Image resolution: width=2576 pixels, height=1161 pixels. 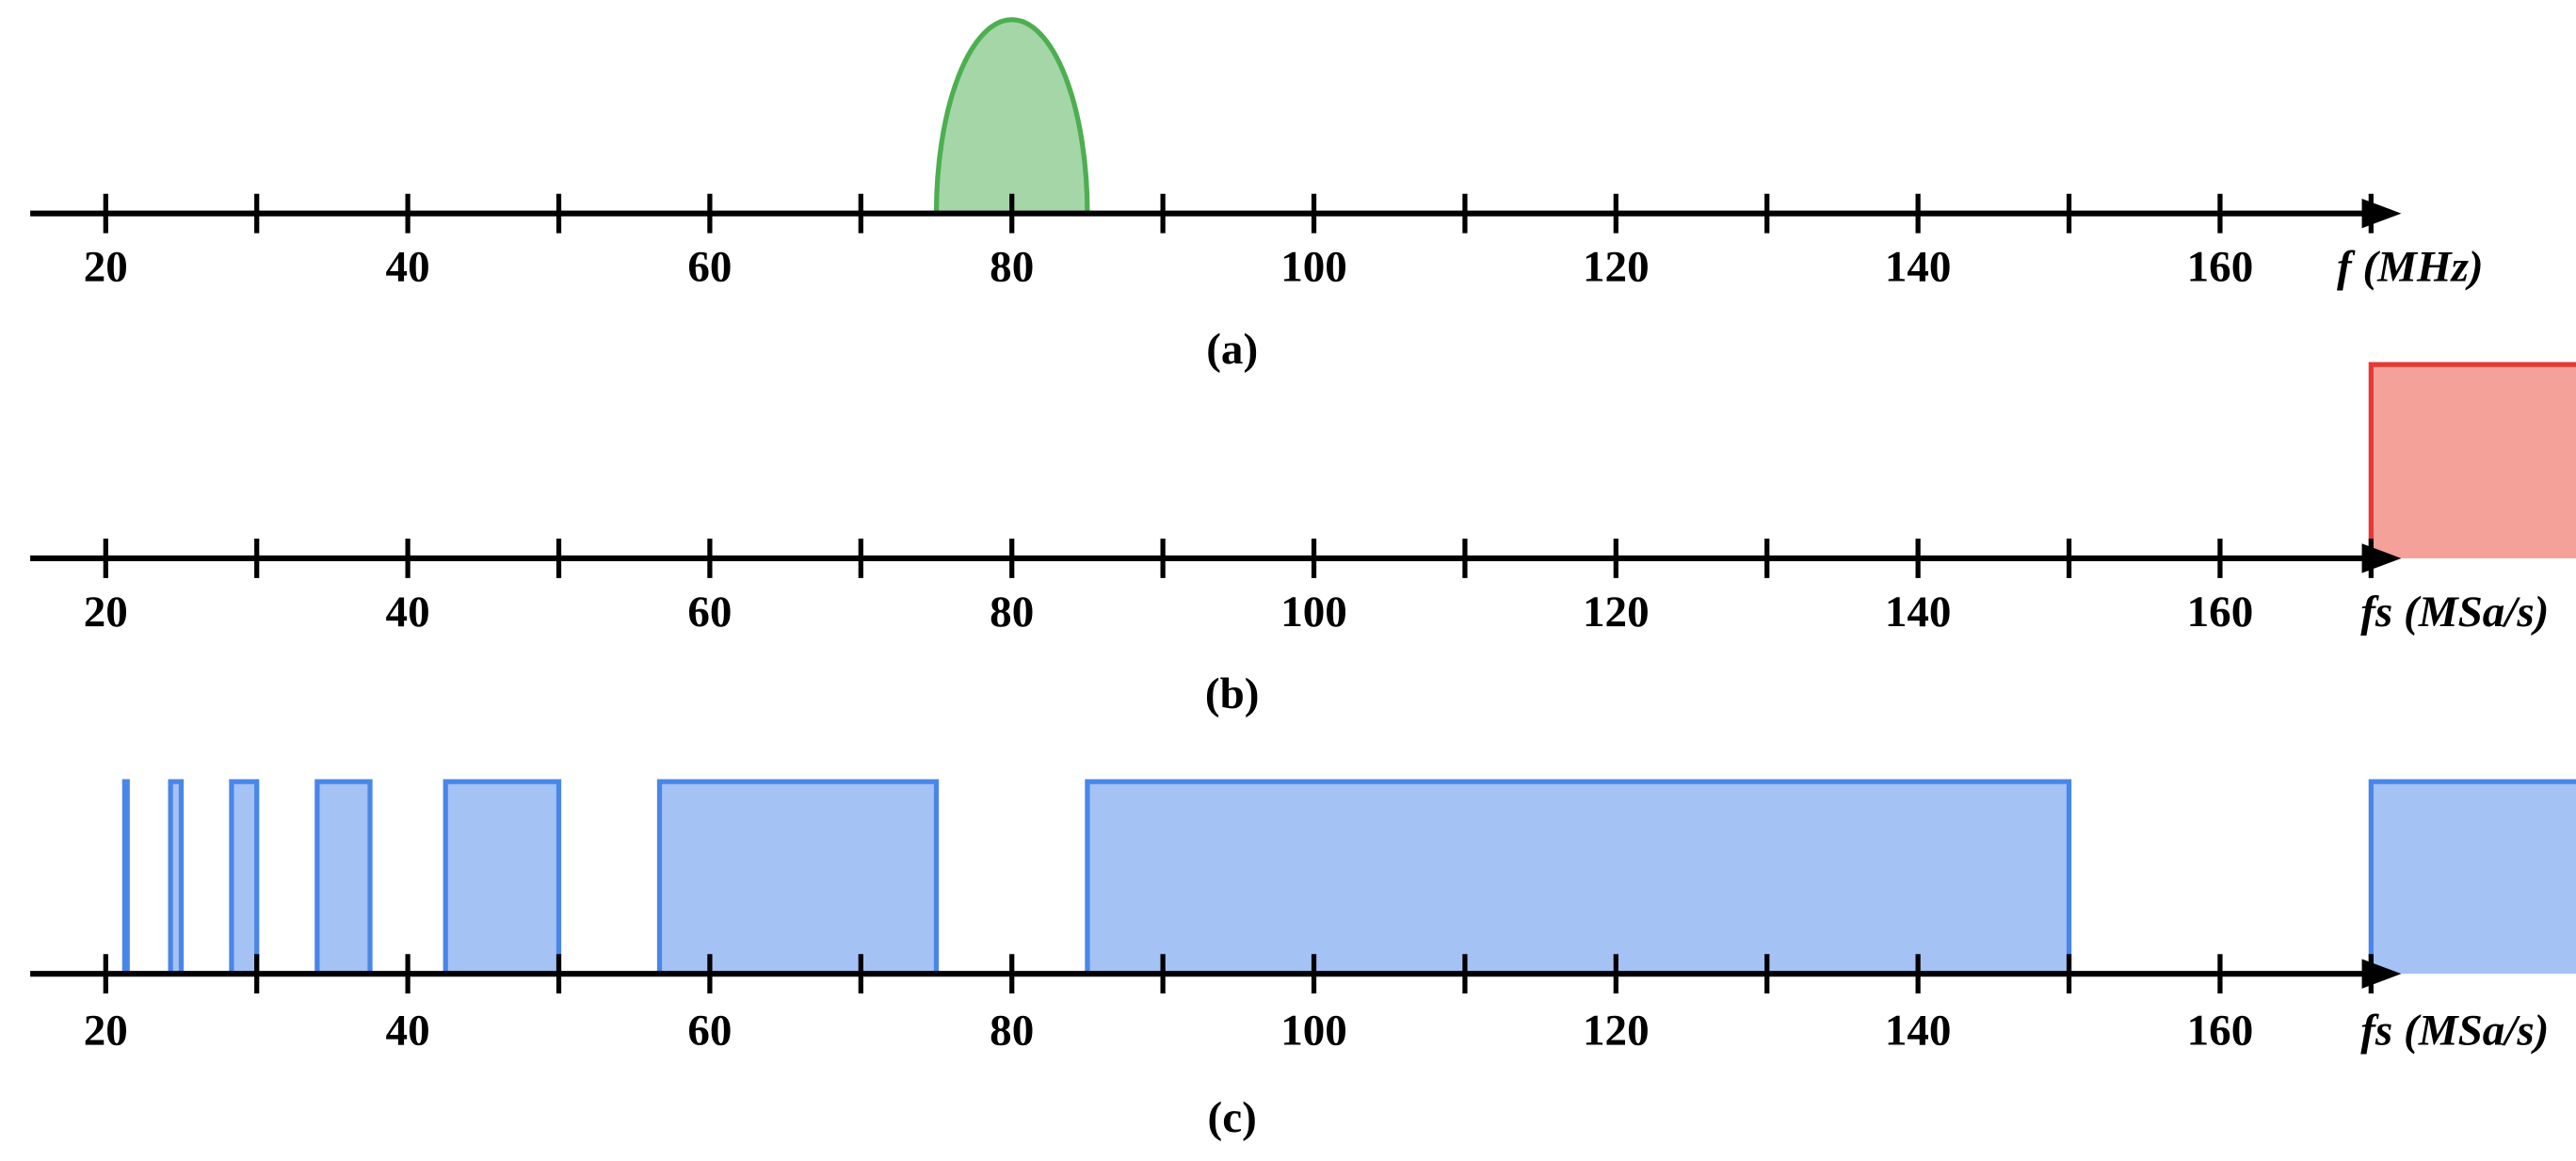 I want to click on spectrum-arch, so click(x=1011, y=116).